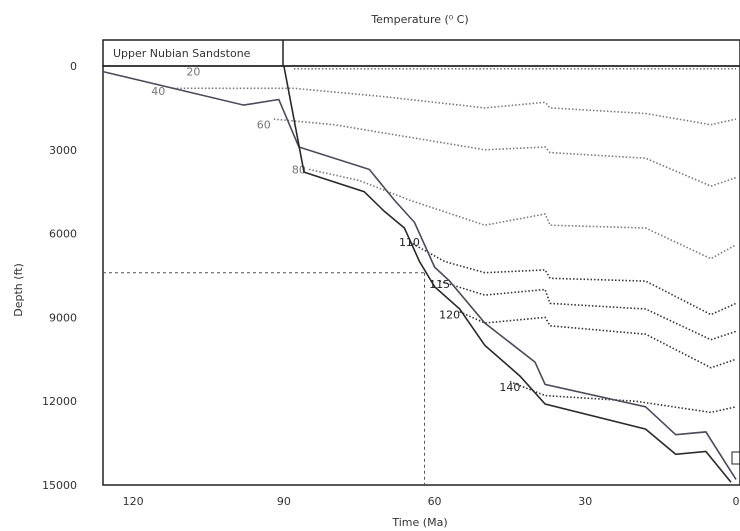 The height and width of the screenshot is (531, 740). What do you see at coordinates (63, 317) in the screenshot?
I see `y-tick-label: 9000` at bounding box center [63, 317].